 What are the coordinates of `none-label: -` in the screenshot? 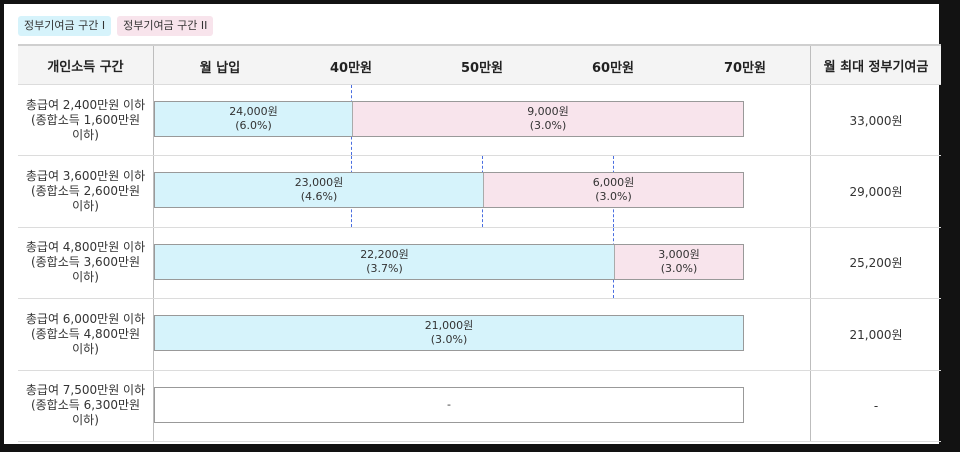 It's located at (449, 404).